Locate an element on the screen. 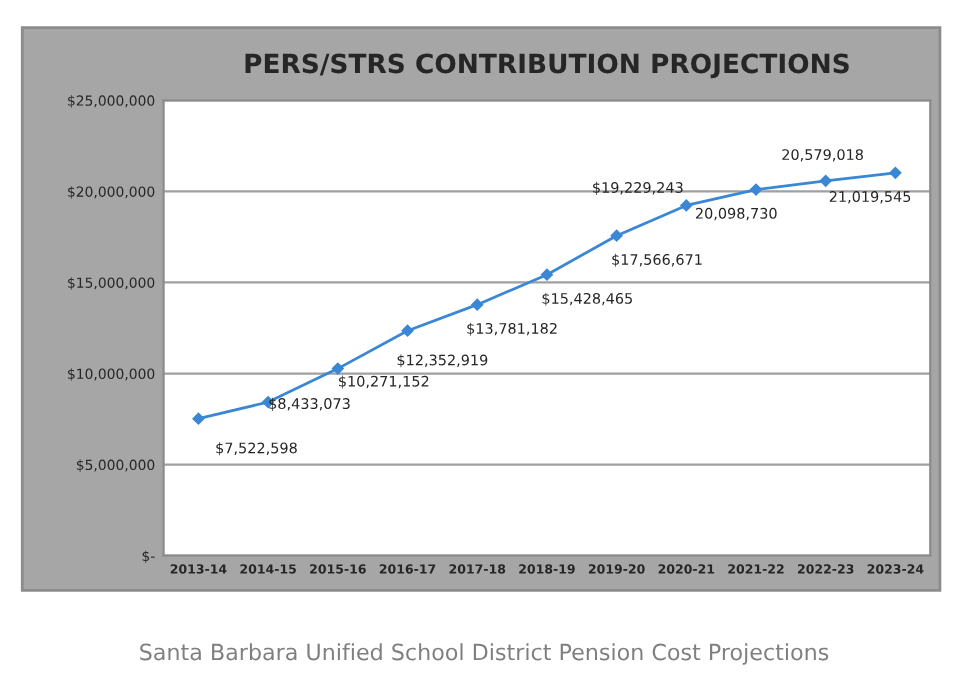 This screenshot has height=692, width=968. text: Santa Barbara Unified School District Pension Cost Projections is located at coordinates (484, 654).